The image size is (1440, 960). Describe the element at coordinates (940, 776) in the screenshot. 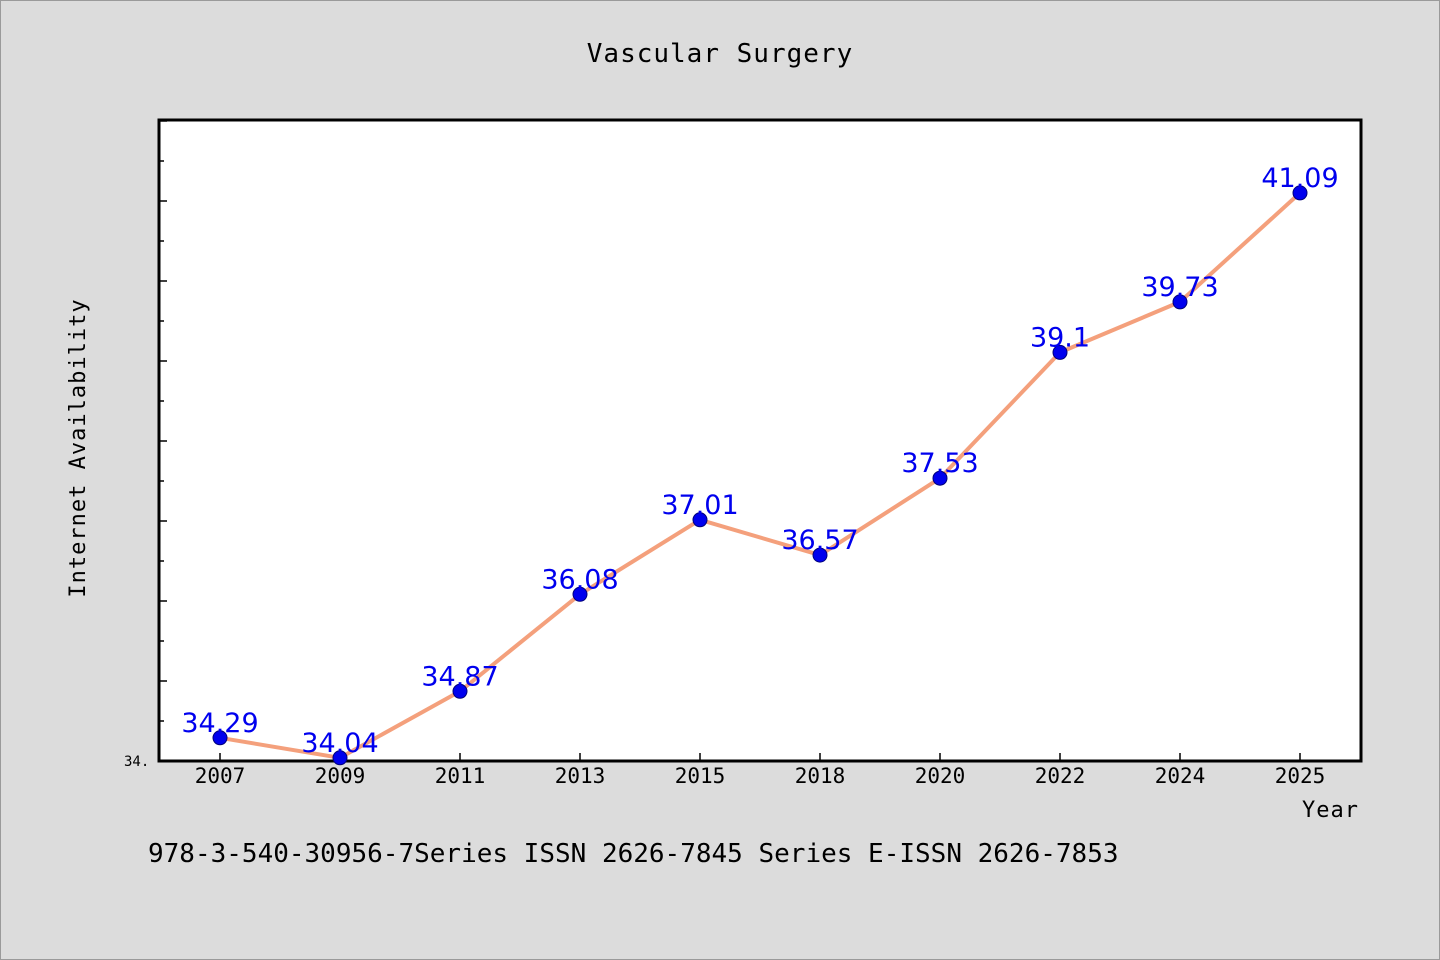

I see `x-tick-label: 2020` at that location.